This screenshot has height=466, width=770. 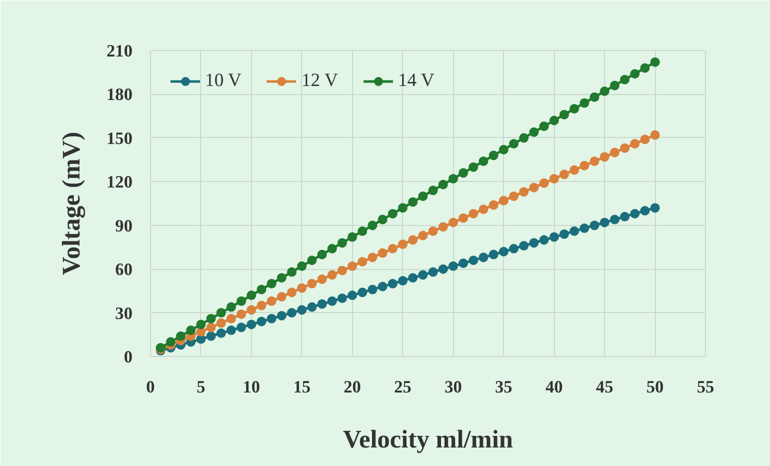 What do you see at coordinates (128, 357) in the screenshot?
I see `y-tick-label: 0` at bounding box center [128, 357].